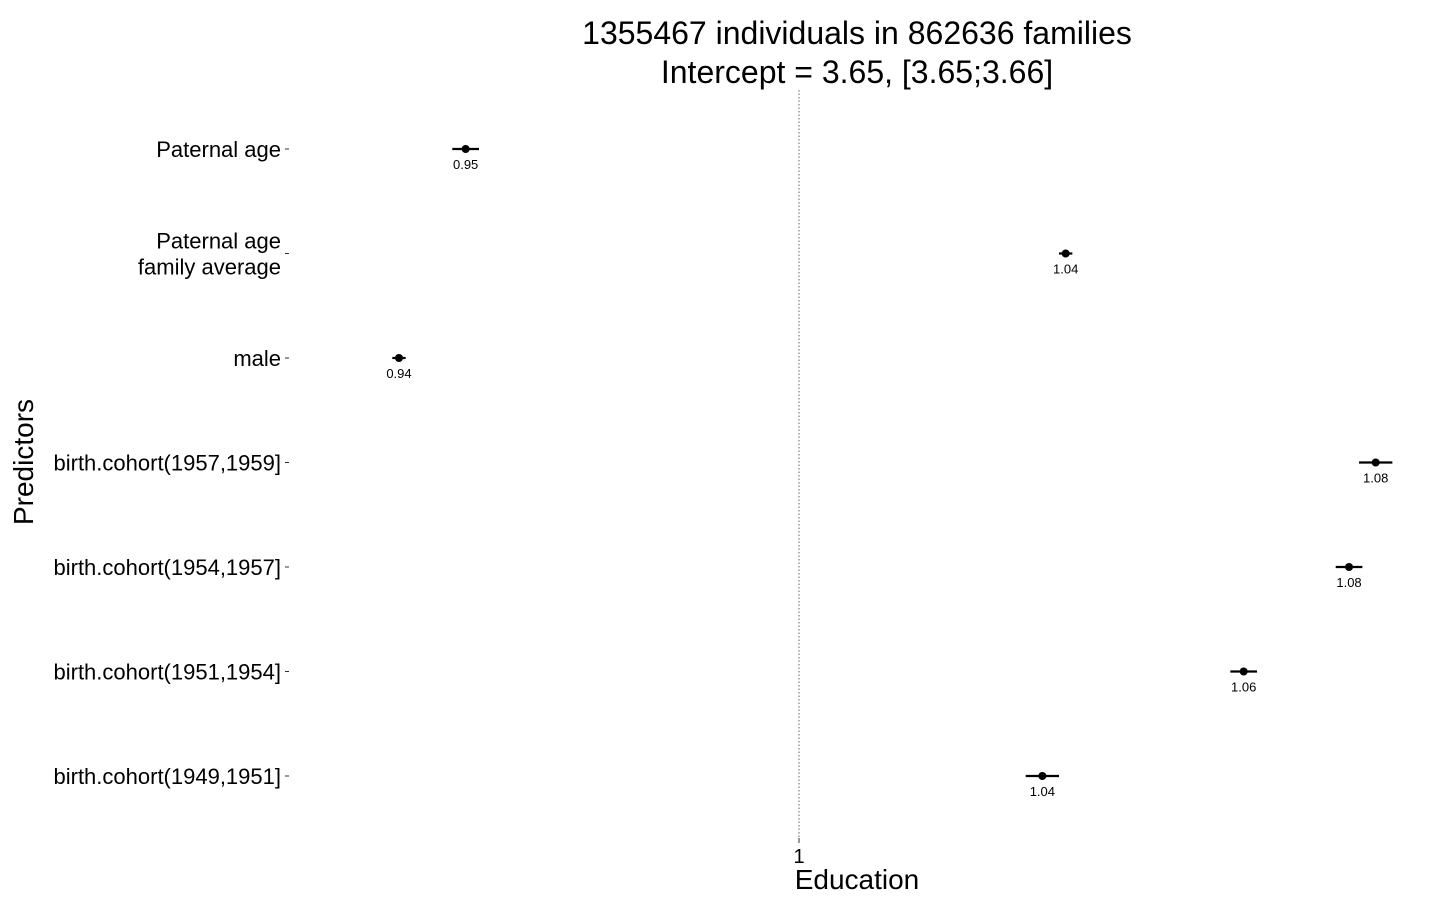 This screenshot has height=900, width=1440. I want to click on y-tick-label: male, so click(257, 358).